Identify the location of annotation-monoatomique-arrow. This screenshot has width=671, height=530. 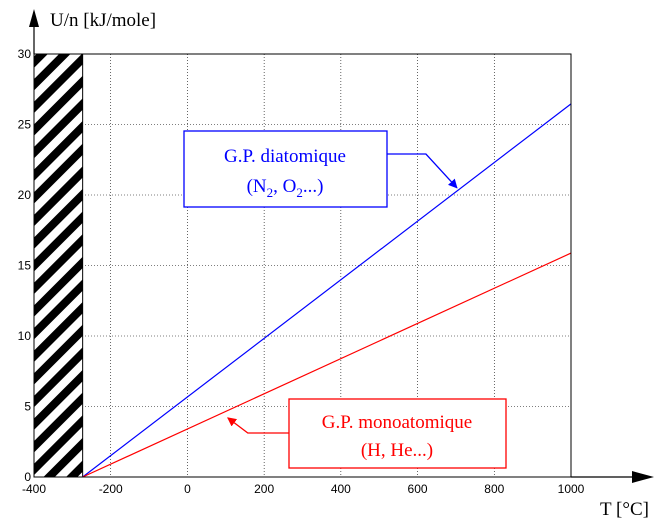
(258, 425).